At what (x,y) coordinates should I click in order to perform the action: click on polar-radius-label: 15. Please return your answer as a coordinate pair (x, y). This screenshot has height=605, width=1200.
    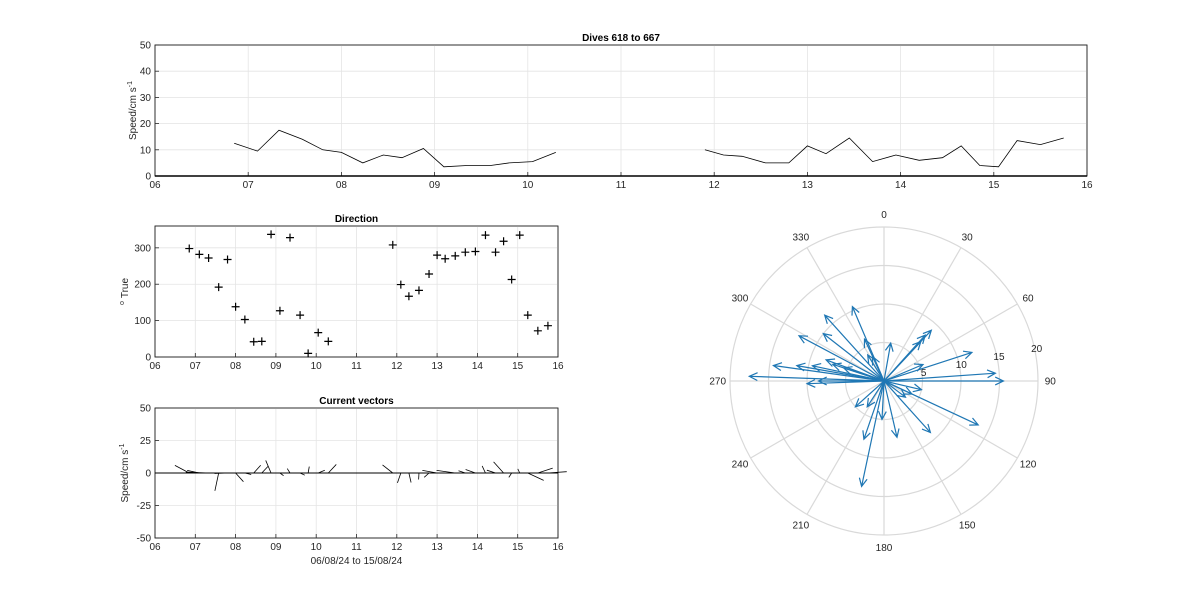
    Looking at the image, I should click on (999, 357).